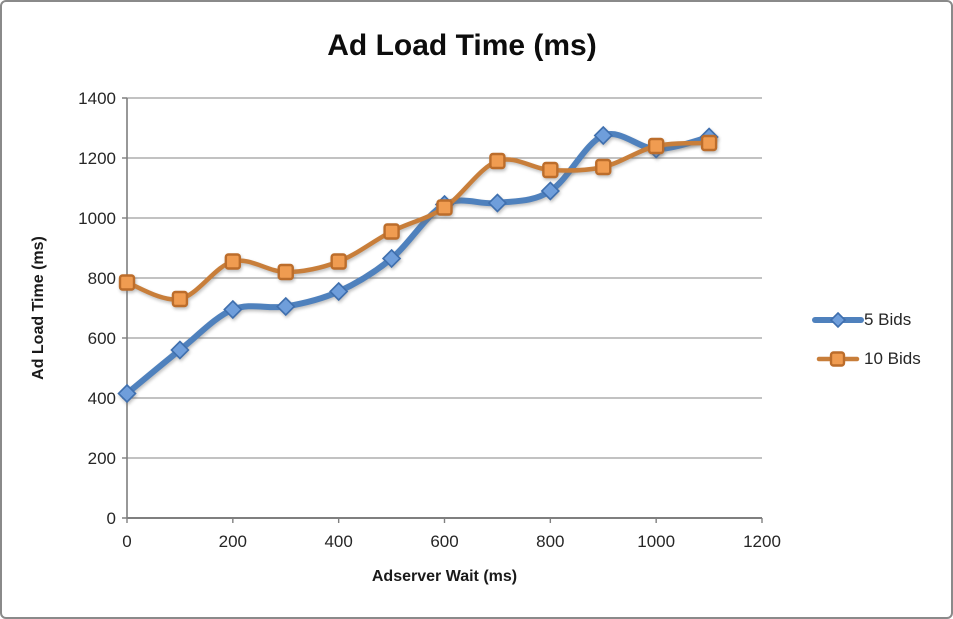  Describe the element at coordinates (97, 98) in the screenshot. I see `y-tick-label: 1400` at that location.